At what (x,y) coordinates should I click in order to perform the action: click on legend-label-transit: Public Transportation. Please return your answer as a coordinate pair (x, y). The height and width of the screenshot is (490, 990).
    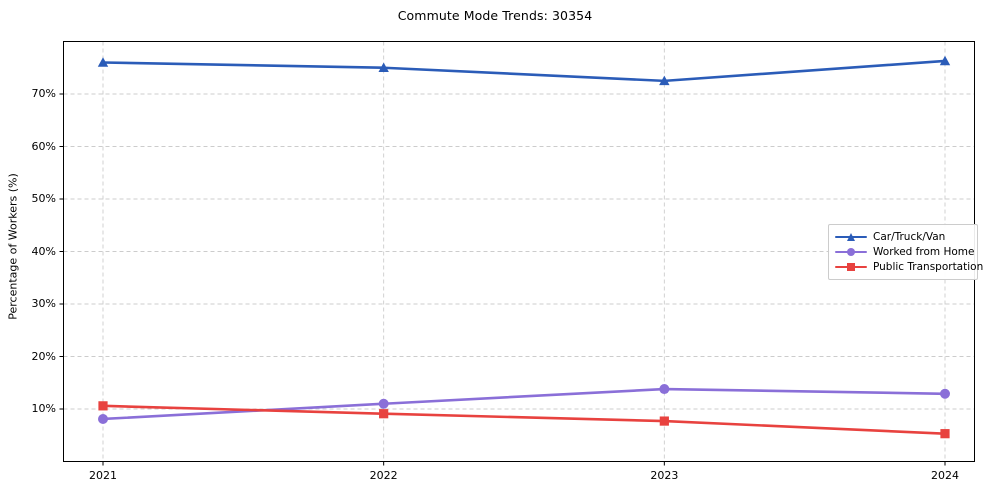
    Looking at the image, I should click on (928, 266).